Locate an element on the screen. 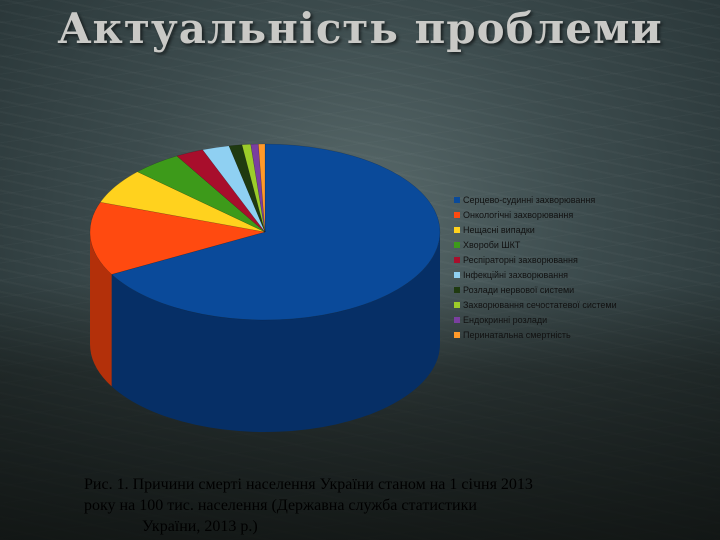 The width and height of the screenshot is (720, 540). legend-label: Онкологічні захворювання is located at coordinates (518, 214).